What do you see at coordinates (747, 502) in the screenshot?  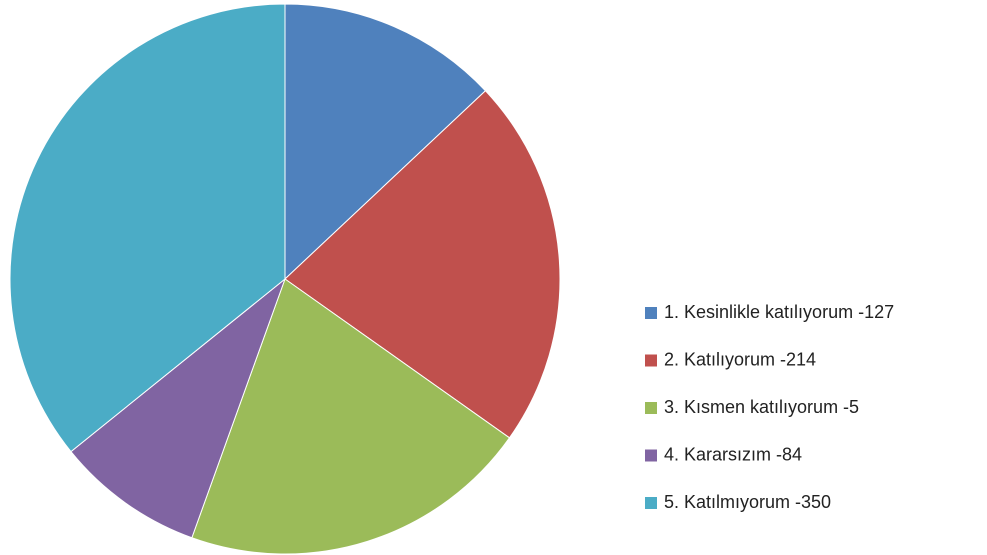 I see `legend-label: 5. Katılmıyorum -350` at bounding box center [747, 502].